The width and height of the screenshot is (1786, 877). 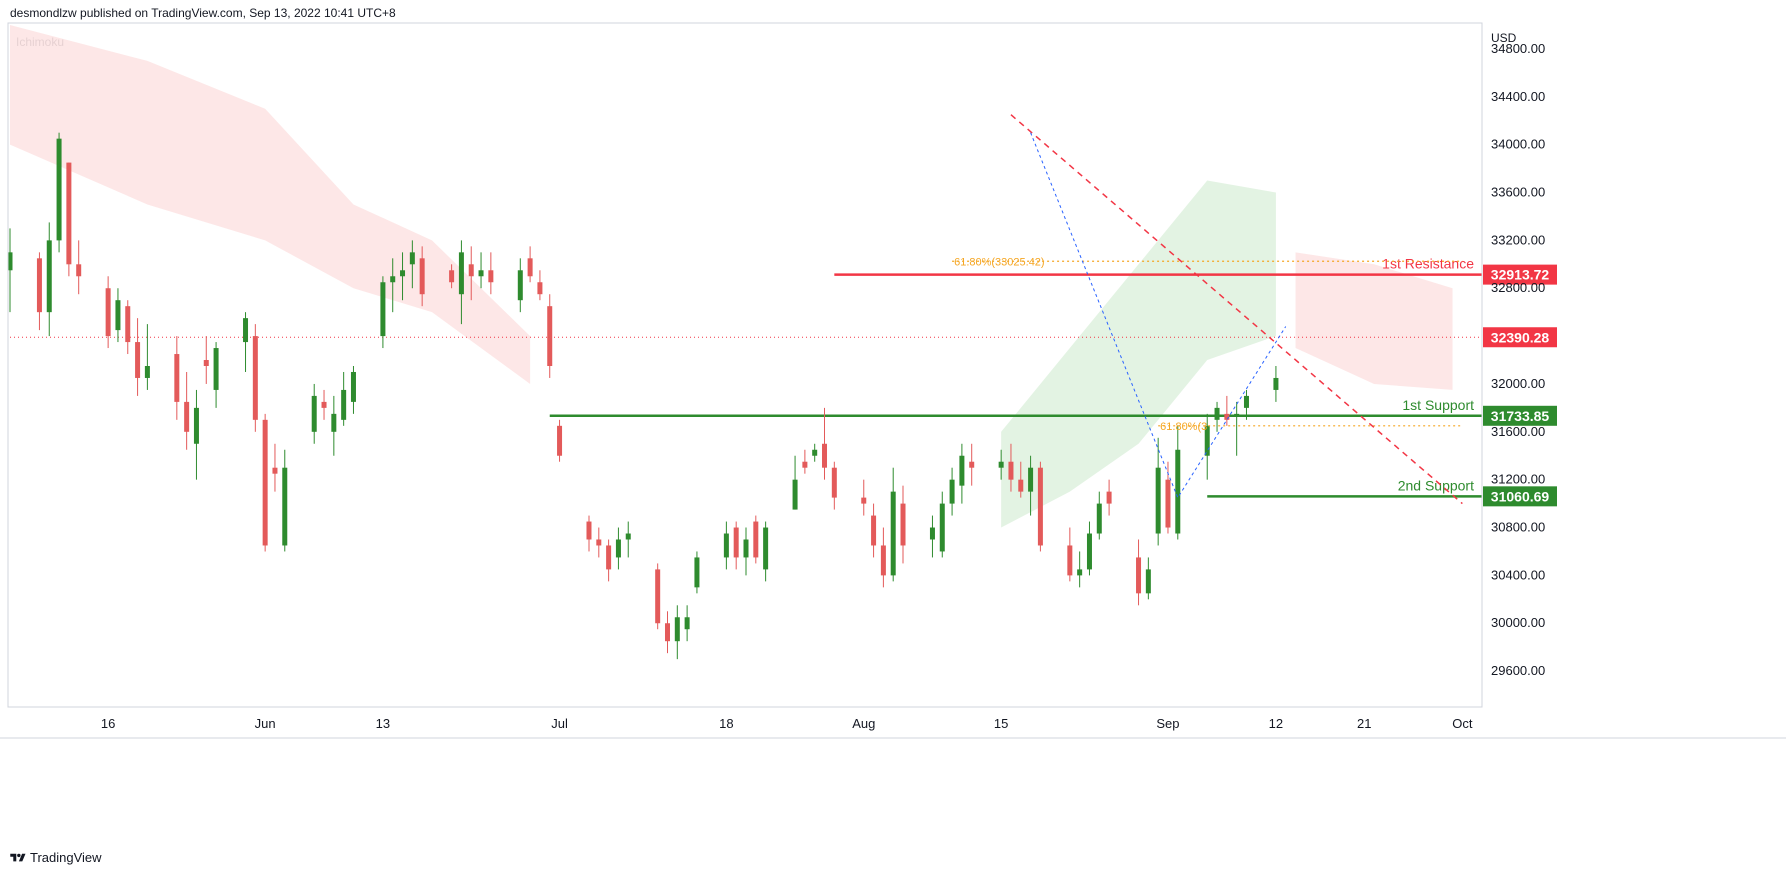 I want to click on cloud-bearish, so click(x=270, y=204).